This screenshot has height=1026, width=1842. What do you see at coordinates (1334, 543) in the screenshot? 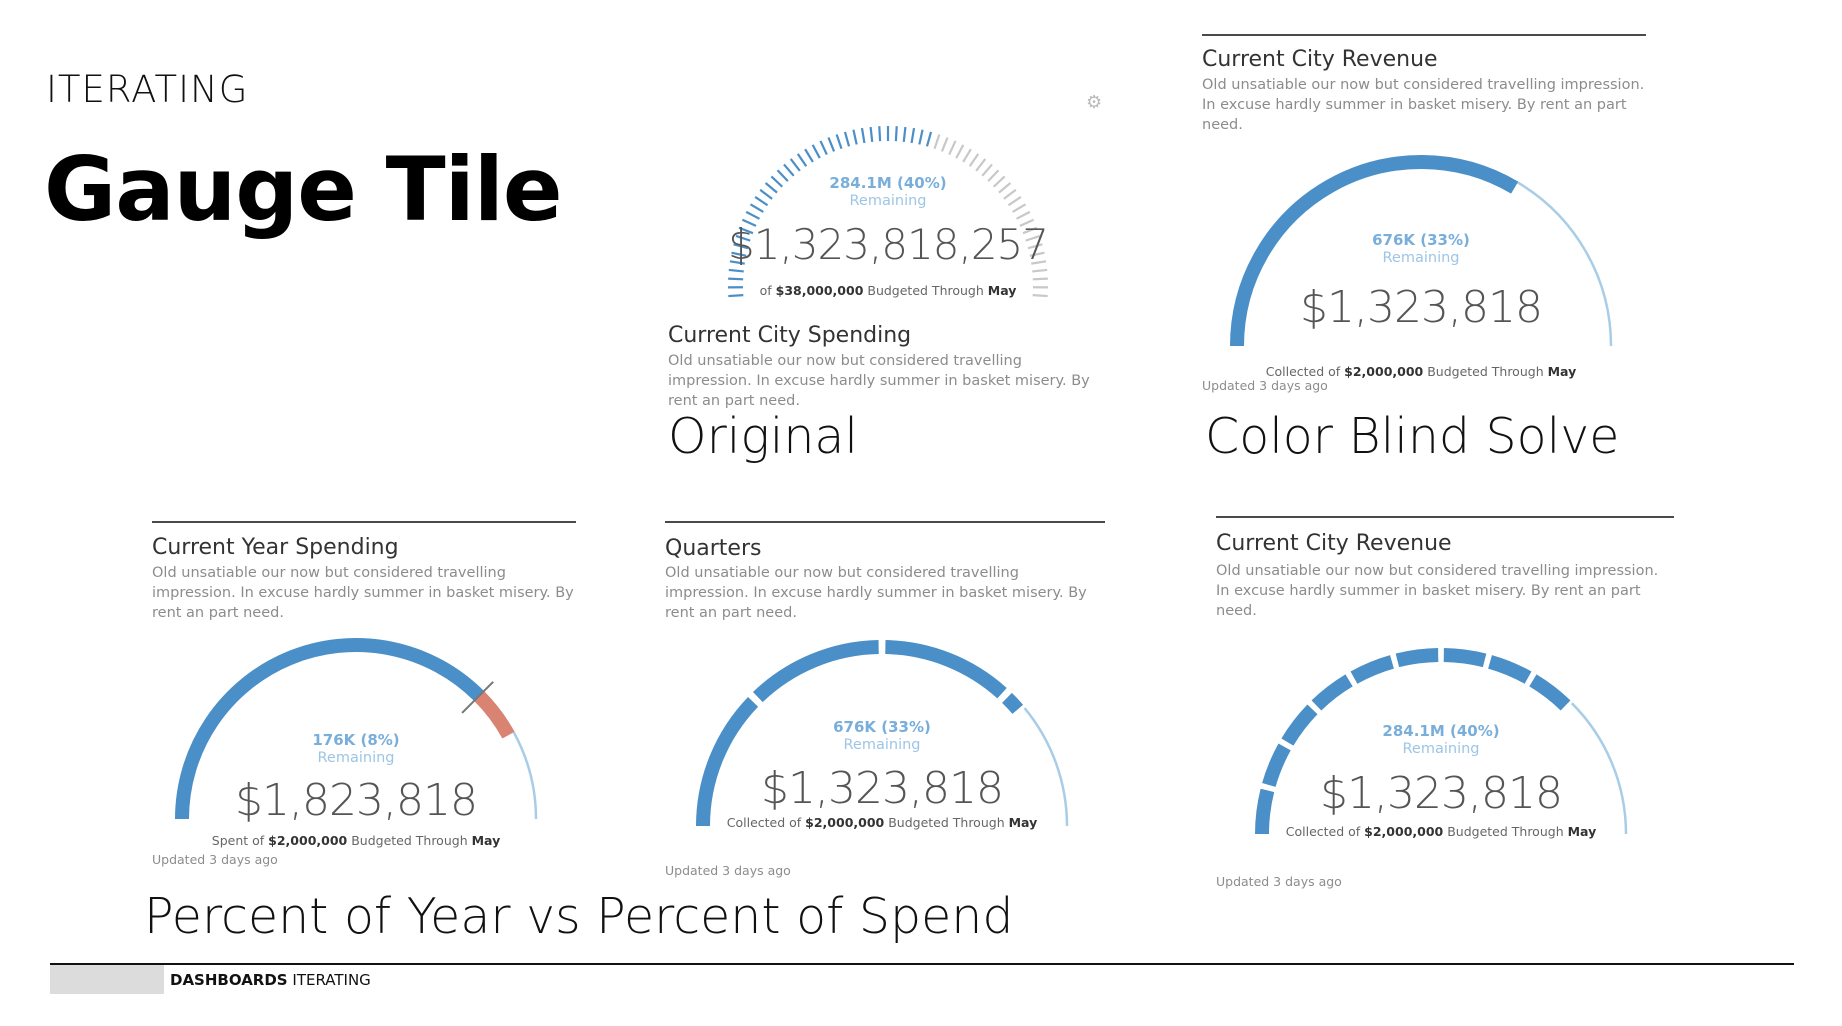
I see `tile-title: Current City Revenue` at bounding box center [1334, 543].